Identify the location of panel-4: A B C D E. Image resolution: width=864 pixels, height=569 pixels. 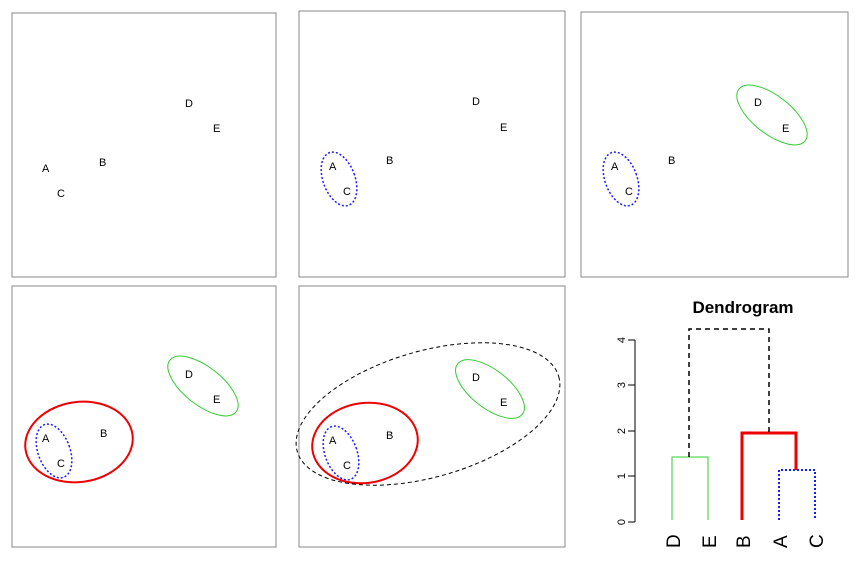
(144, 416).